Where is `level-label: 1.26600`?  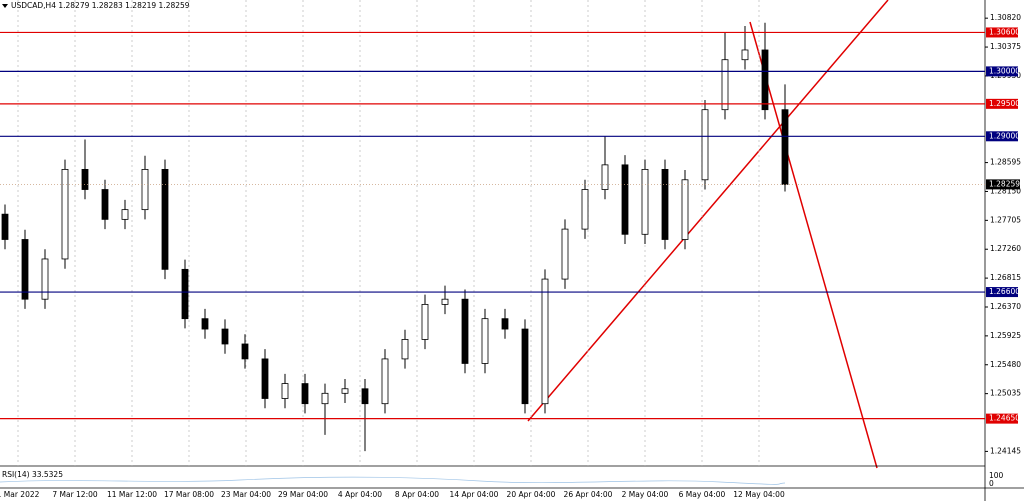 level-label: 1.26600 is located at coordinates (1004, 291).